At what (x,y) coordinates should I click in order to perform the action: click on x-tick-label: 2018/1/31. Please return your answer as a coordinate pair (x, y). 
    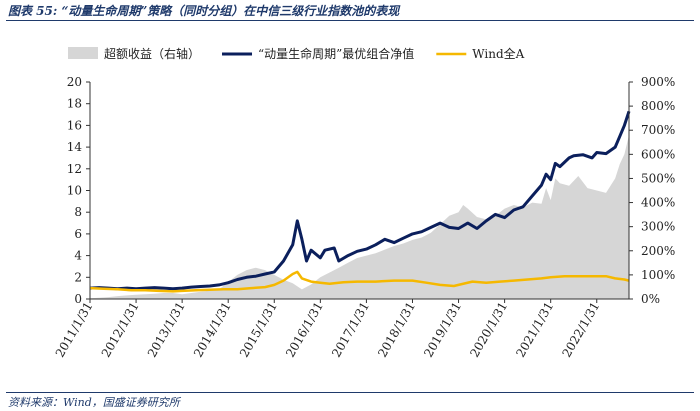
    Looking at the image, I should click on (396, 330).